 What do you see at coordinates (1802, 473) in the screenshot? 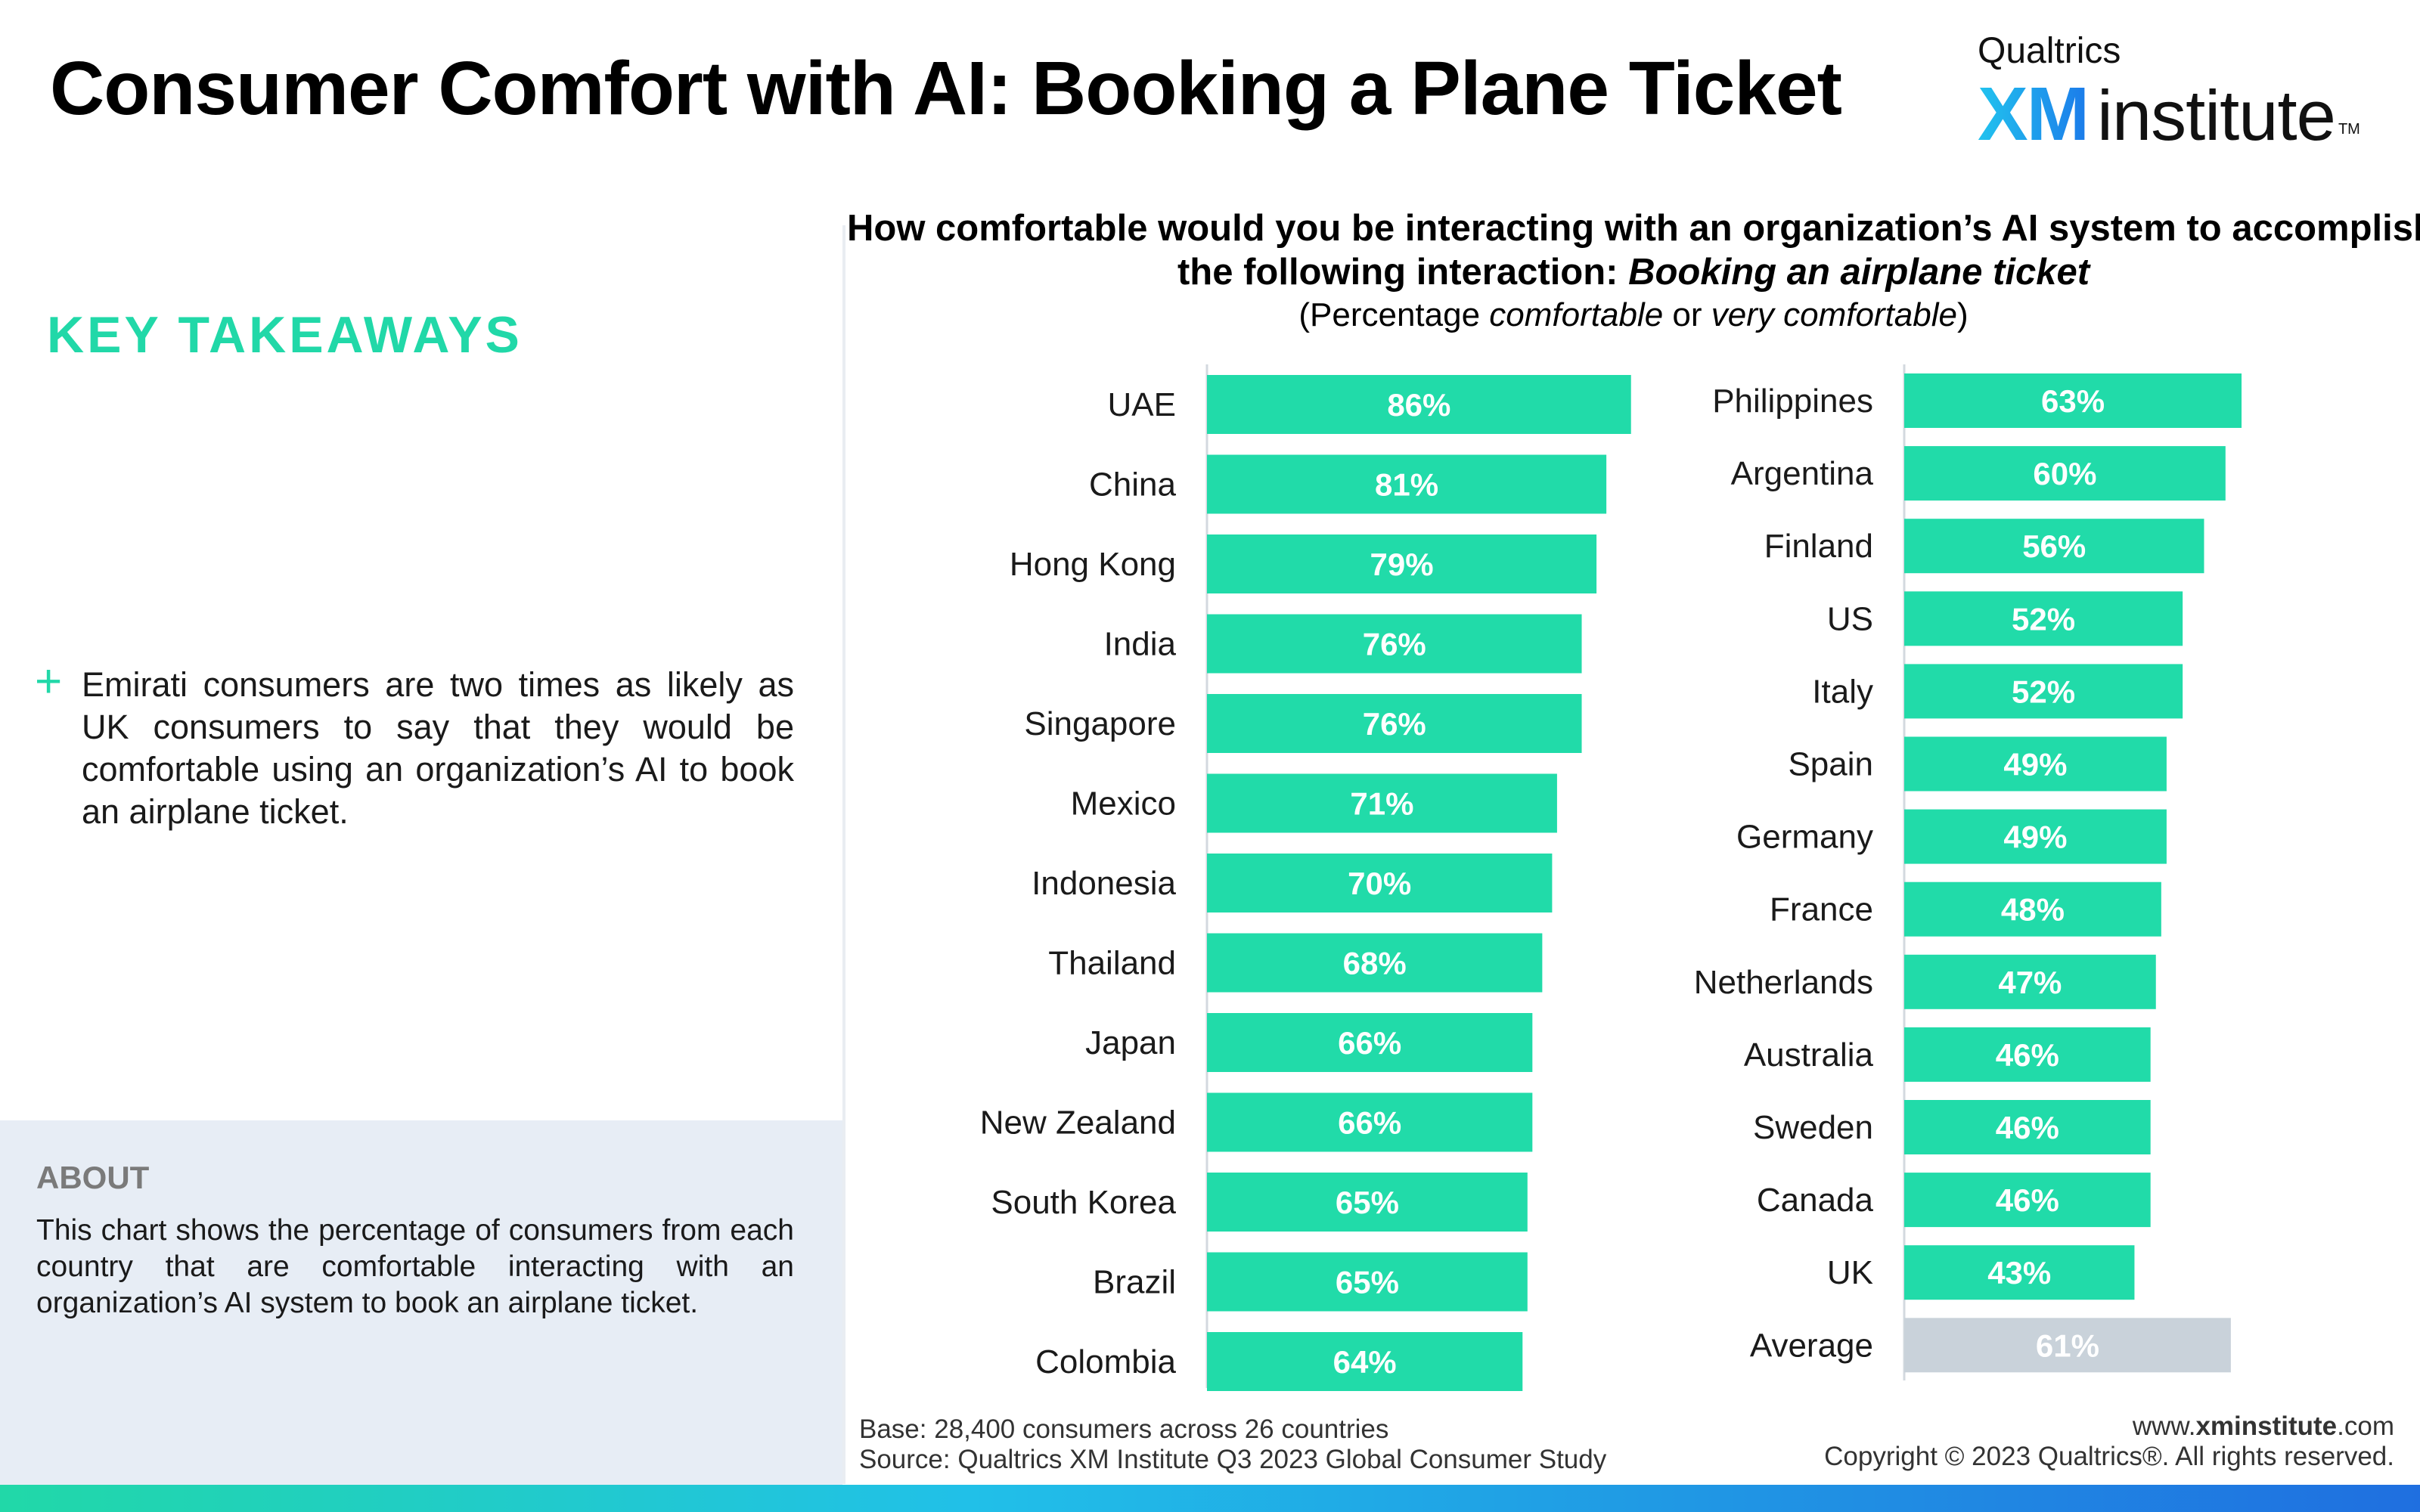
I see `category-label-argentina: Argentina` at bounding box center [1802, 473].